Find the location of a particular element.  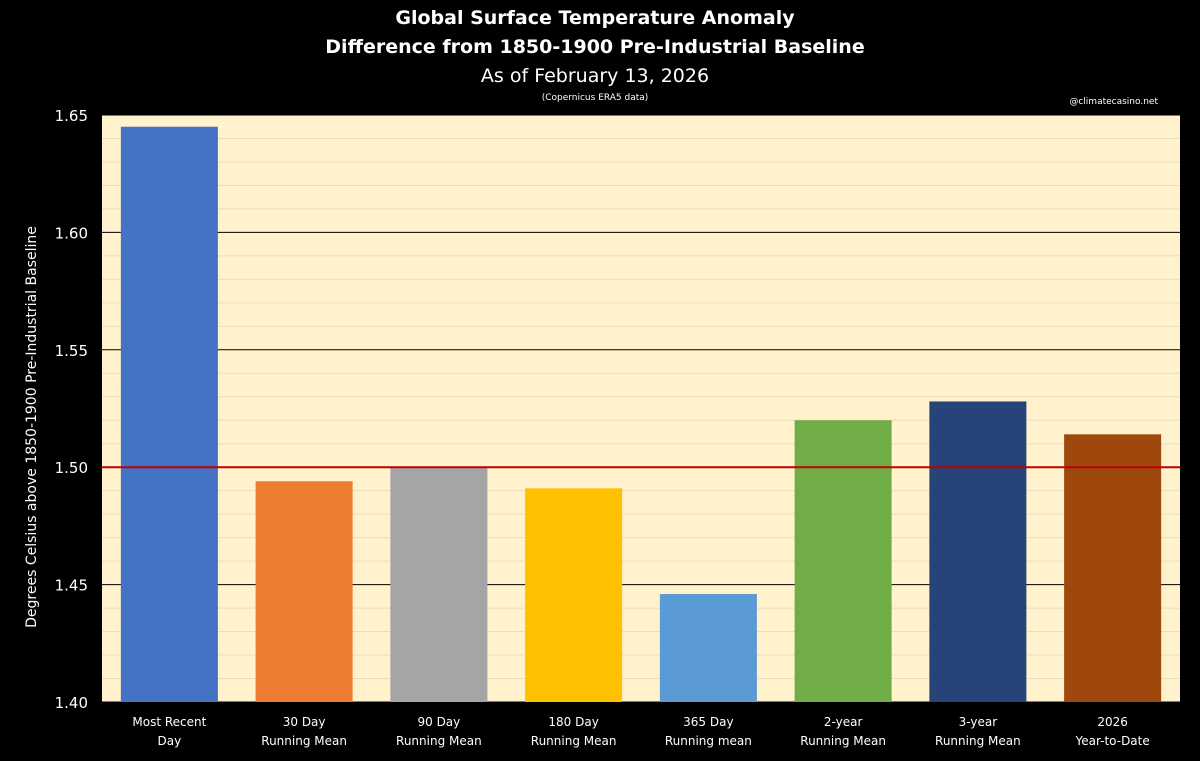

x-tick-label: 365 Day is located at coordinates (708, 722).